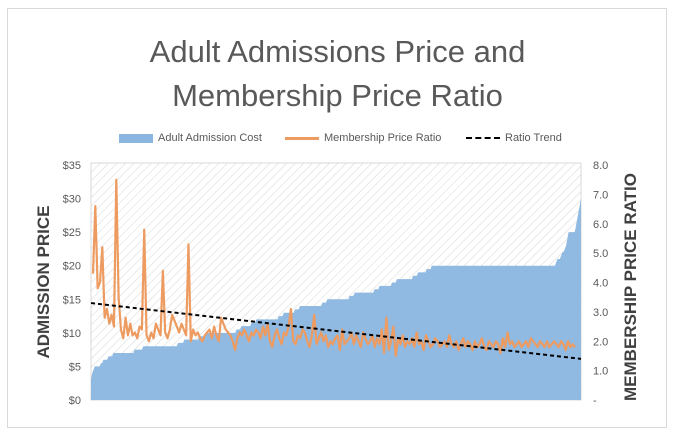 Image resolution: width=675 pixels, height=436 pixels. I want to click on legend-item-membership-ratio: Membership Price Ratio, so click(363, 138).